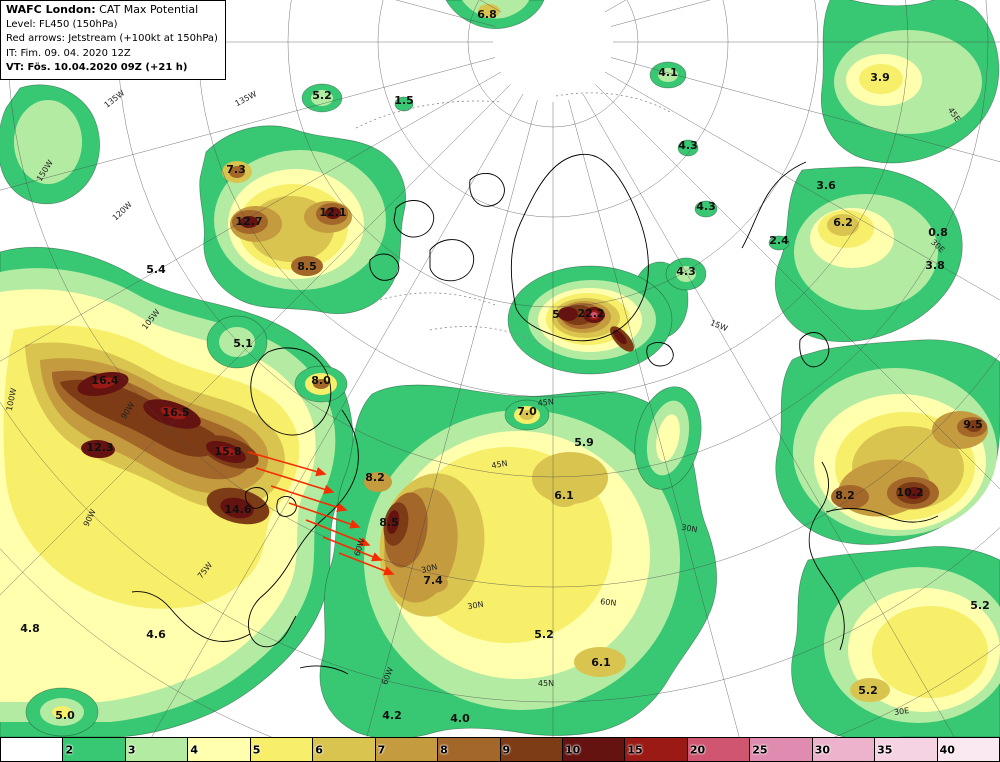 The width and height of the screenshot is (1000, 762). What do you see at coordinates (844, 749) in the screenshot?
I see `colorbar-segment: 30` at bounding box center [844, 749].